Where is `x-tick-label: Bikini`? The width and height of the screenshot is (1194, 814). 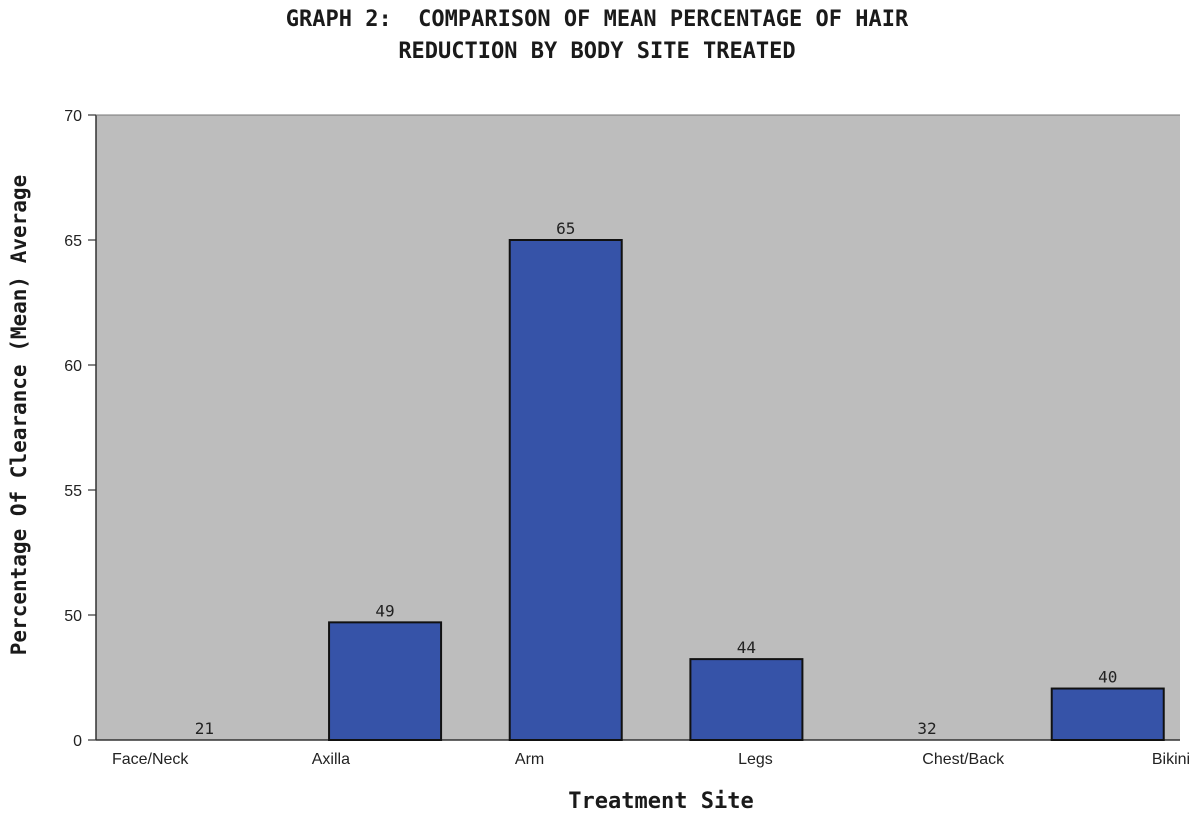 x-tick-label: Bikini is located at coordinates (1171, 759).